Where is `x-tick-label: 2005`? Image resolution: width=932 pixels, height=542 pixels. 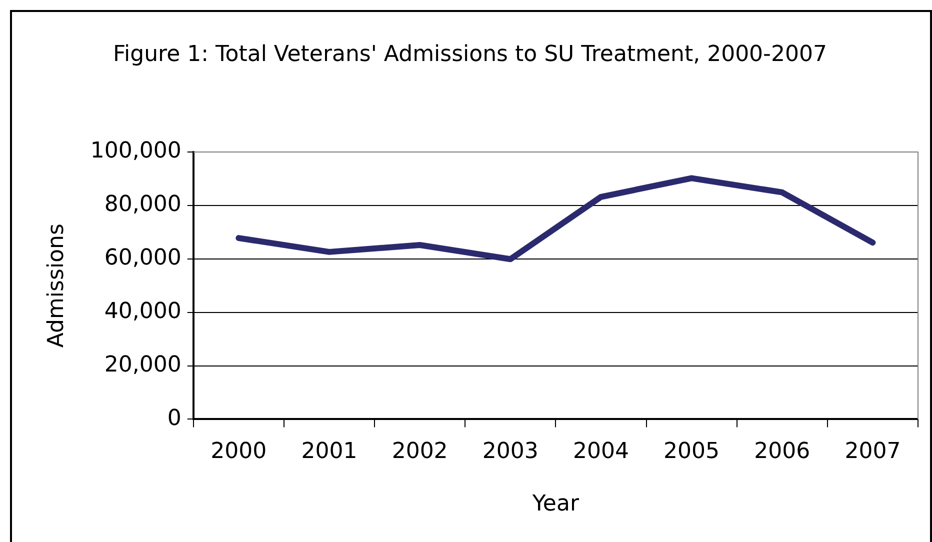
x-tick-label: 2005 is located at coordinates (692, 451).